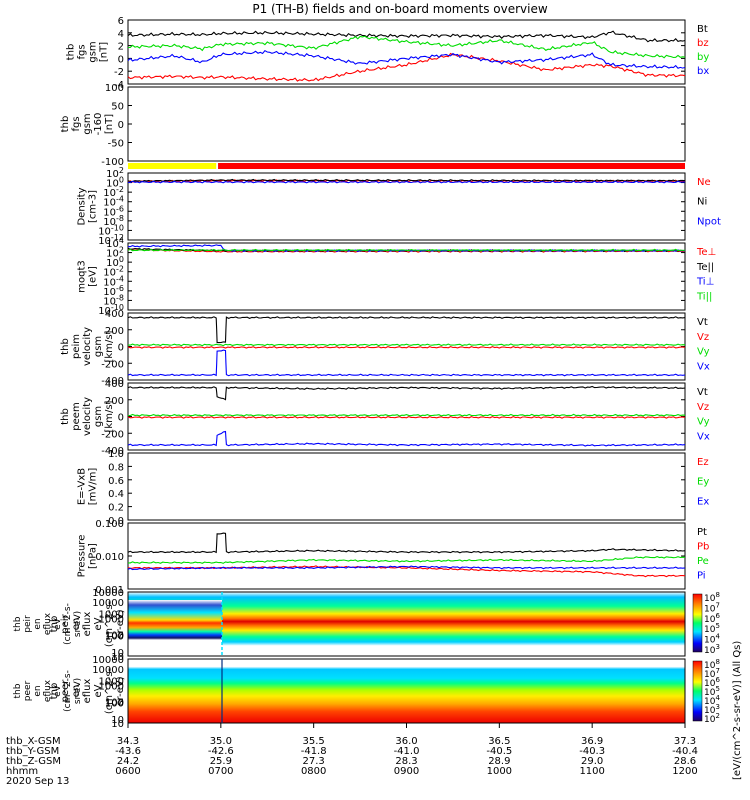  I want to click on footer-tick-x: 36.9, so click(592, 741).